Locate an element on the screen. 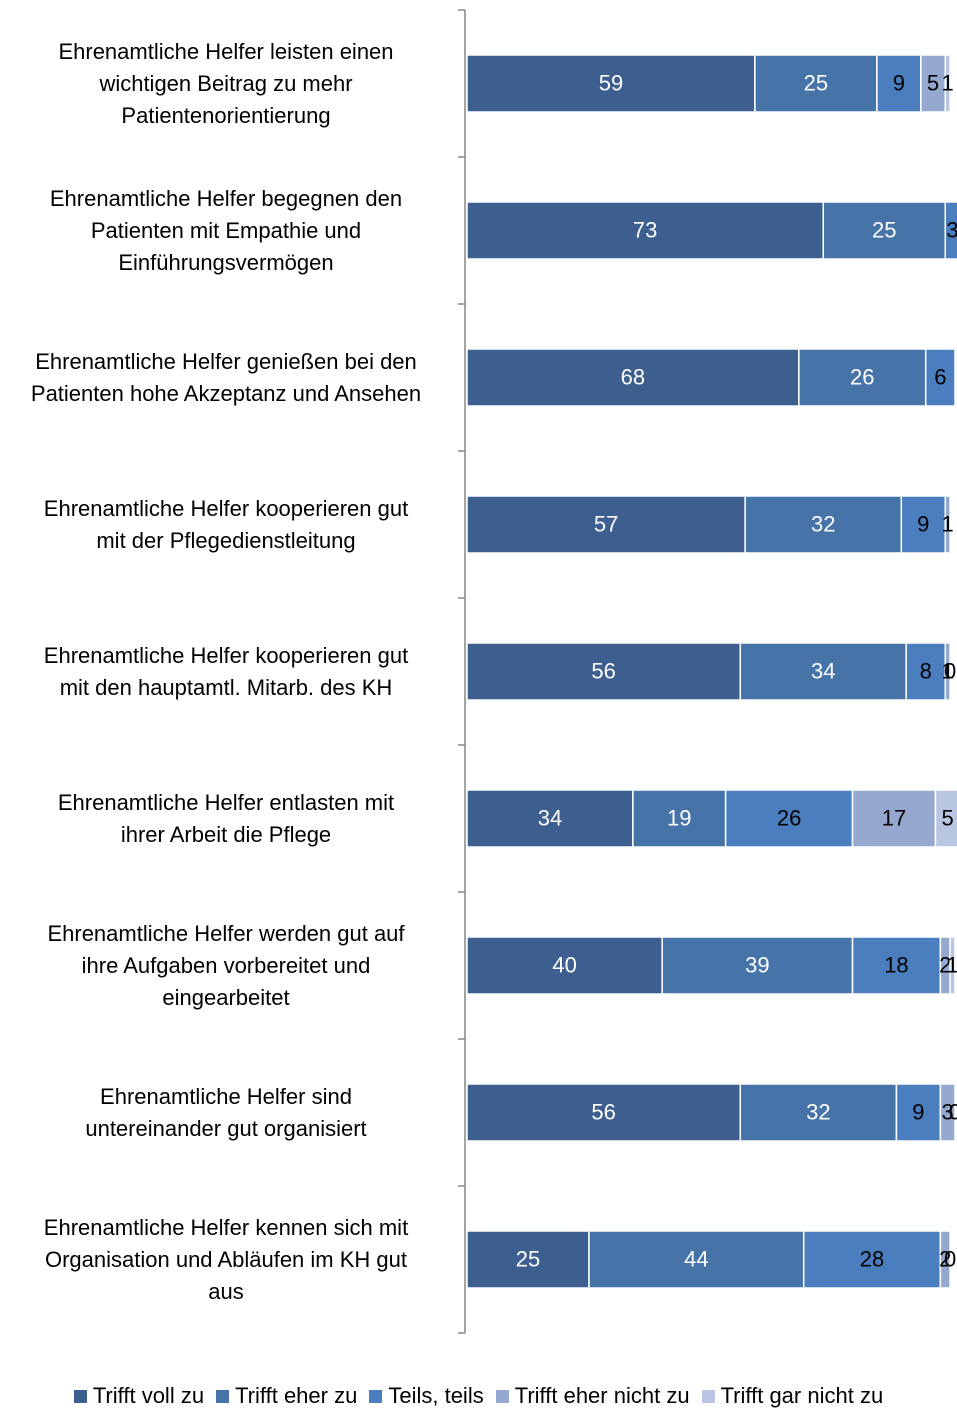 The width and height of the screenshot is (957, 1414). legend-item: Trifft eher zu is located at coordinates (286, 1396).